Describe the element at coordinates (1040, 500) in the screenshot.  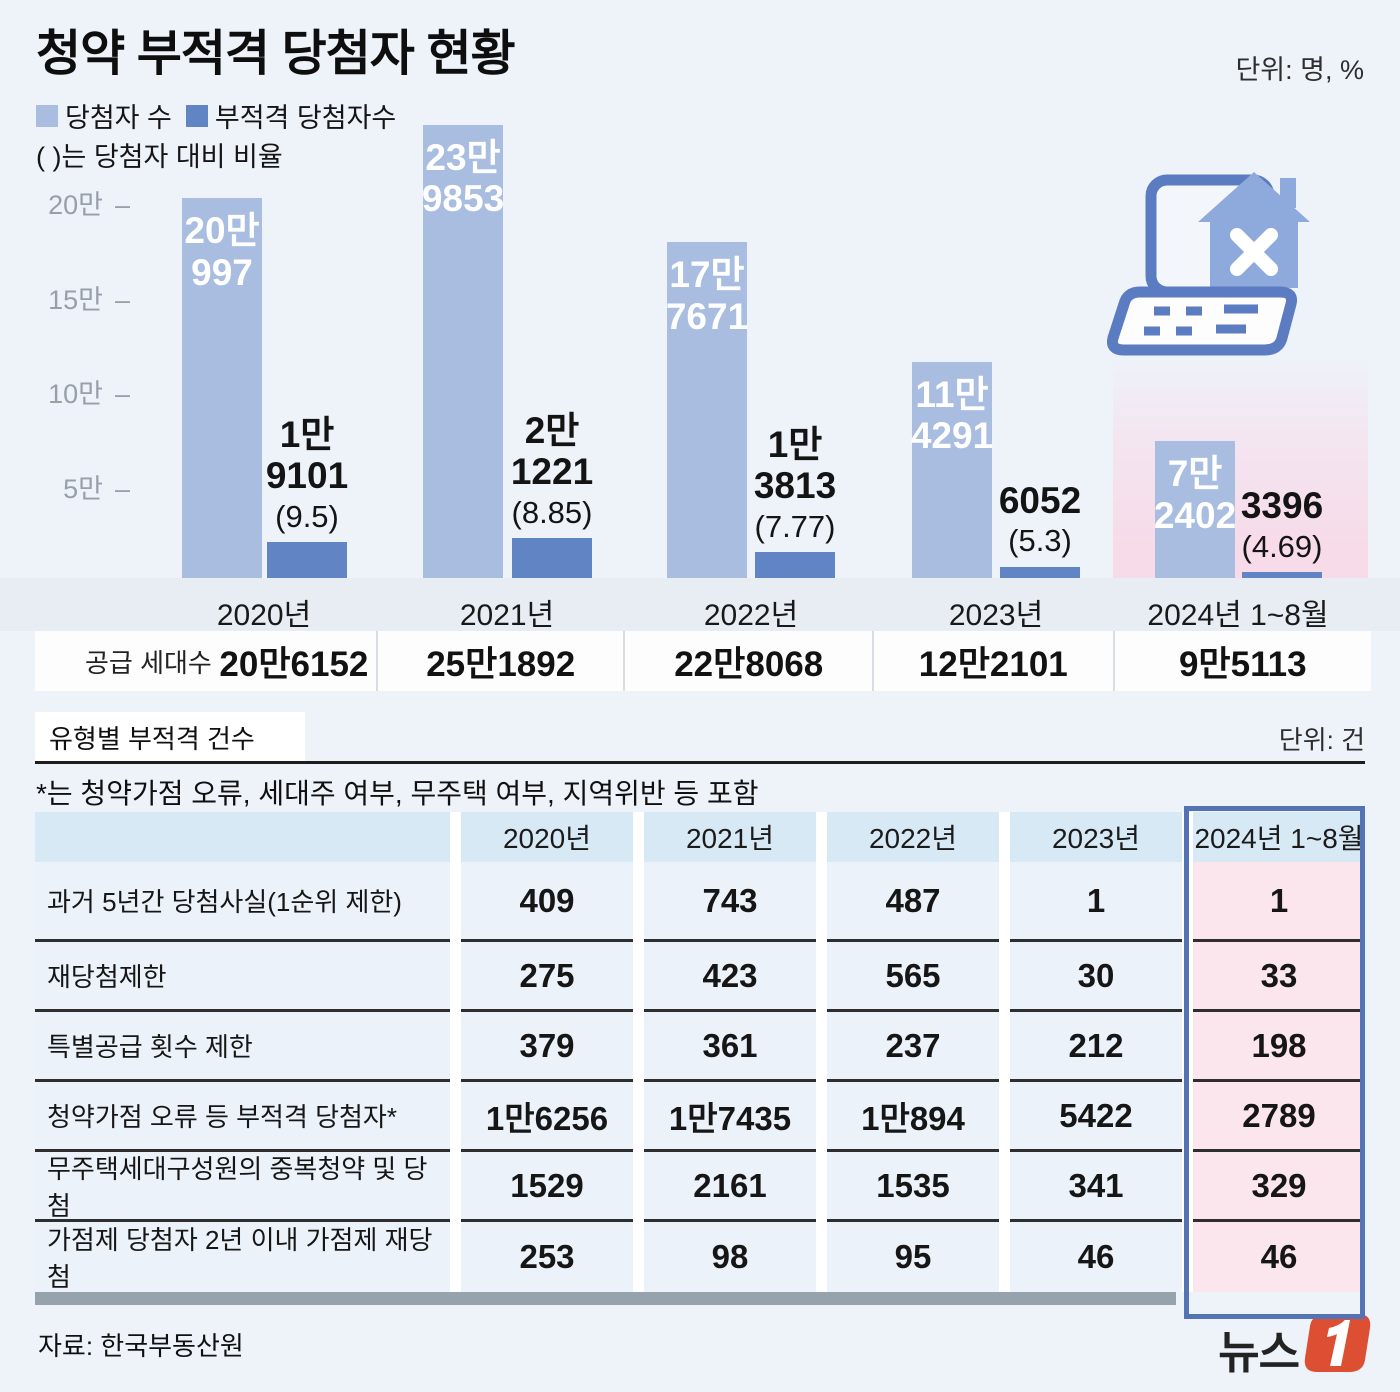
I see `ineligible-value-line: 6052` at that location.